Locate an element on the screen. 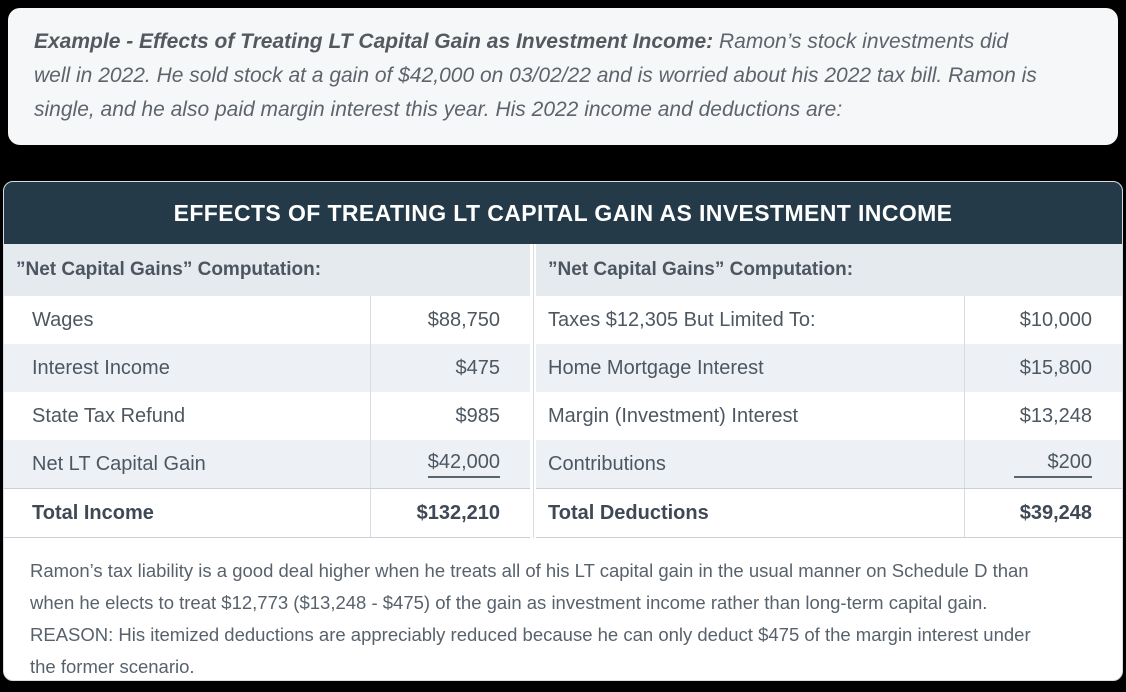  underlined-amount: $200 is located at coordinates (1052, 464).